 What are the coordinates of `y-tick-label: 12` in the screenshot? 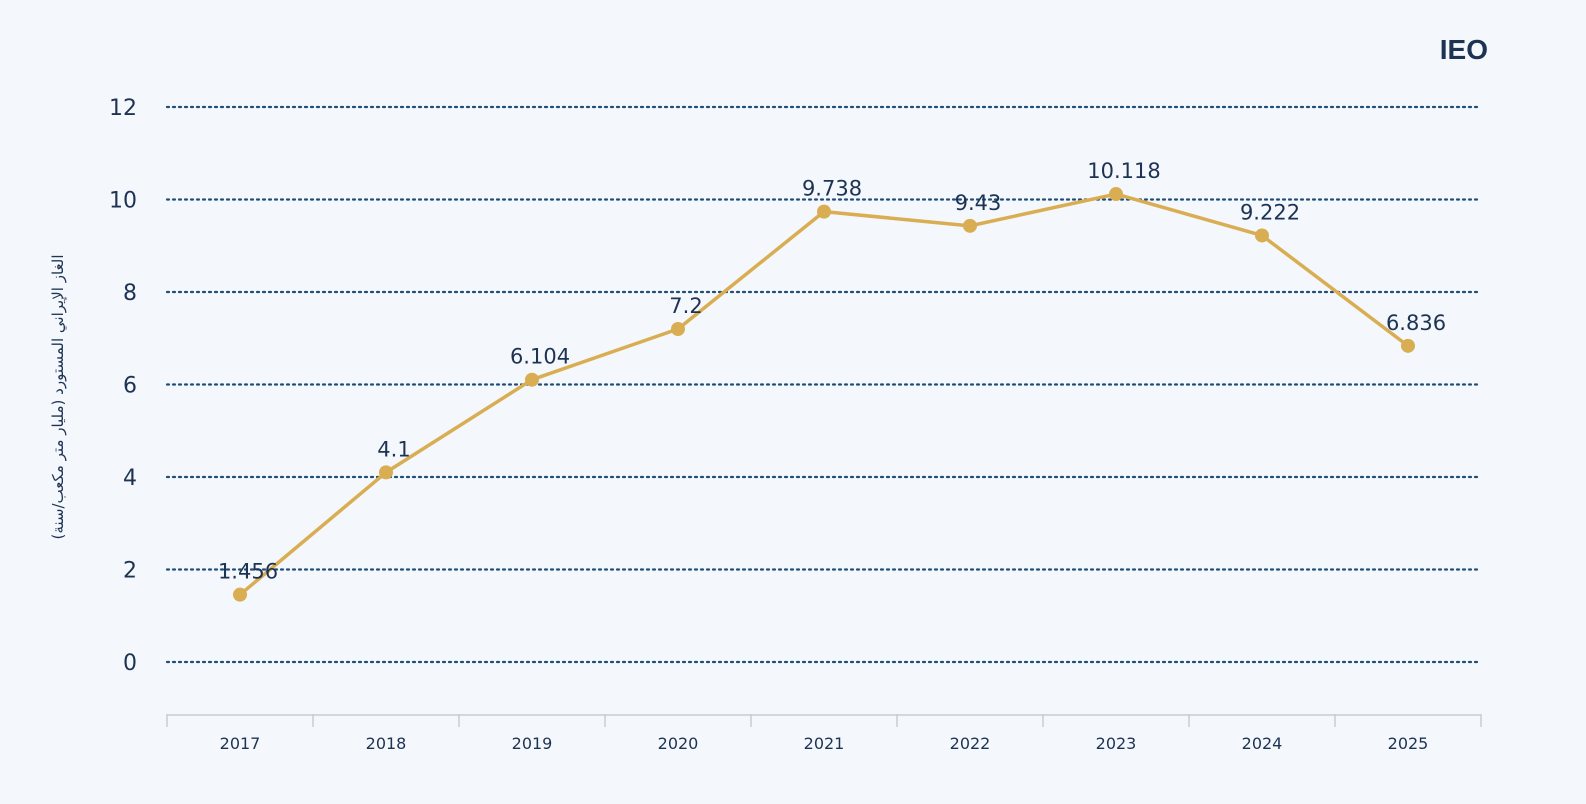 It's located at (123, 108).